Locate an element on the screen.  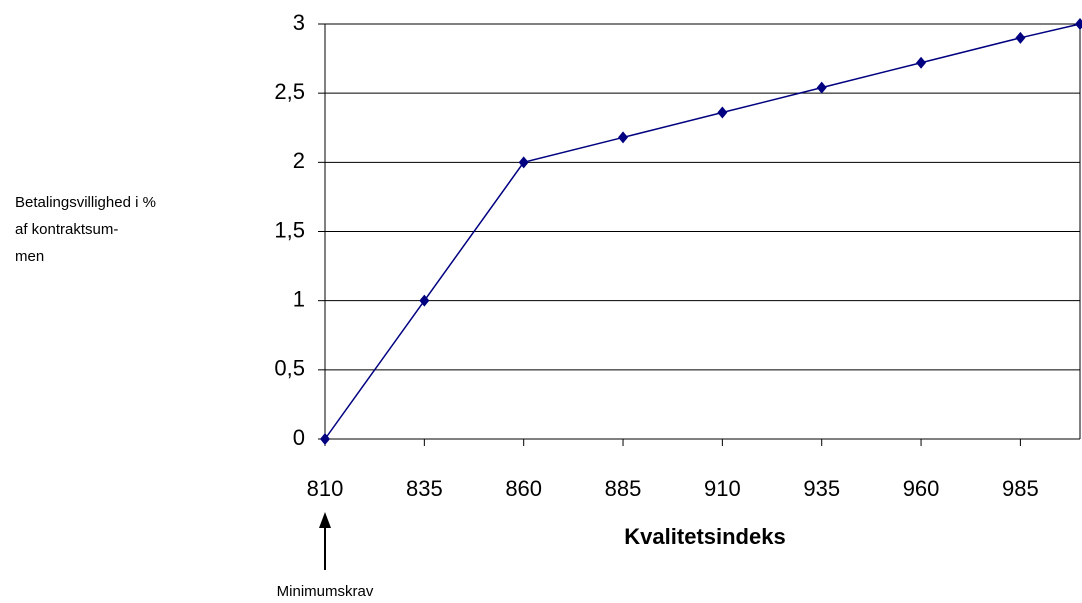
x-tick-label: 860 is located at coordinates (523, 488).